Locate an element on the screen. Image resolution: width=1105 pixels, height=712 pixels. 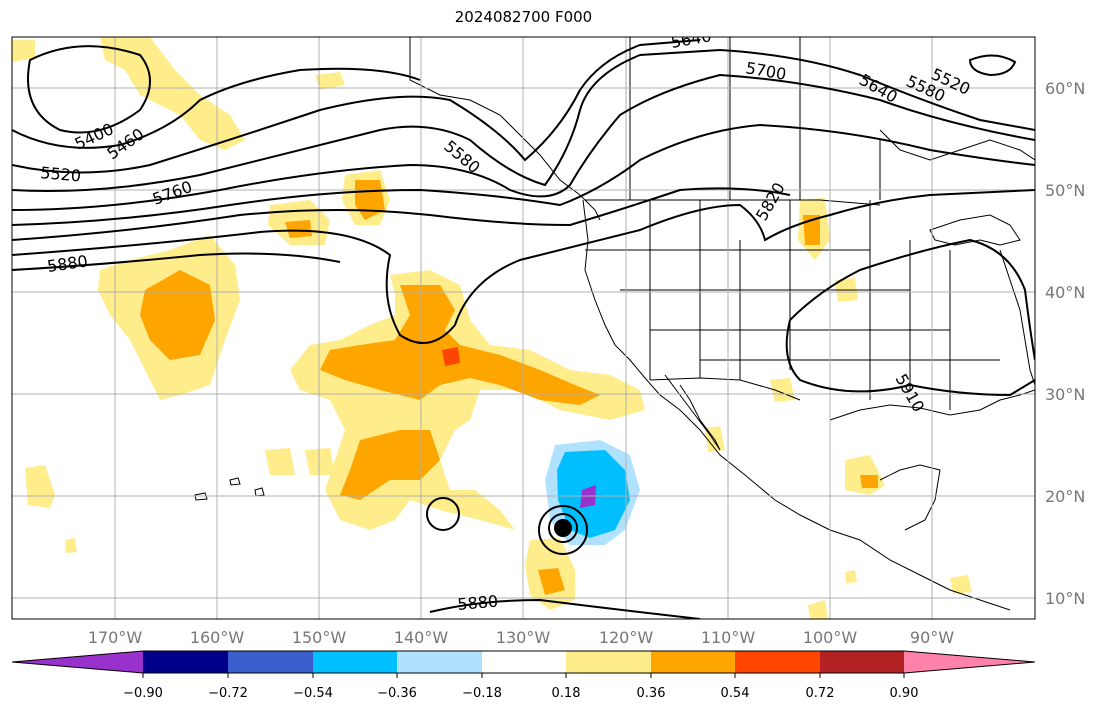
colorbar-label-7: 0.54 is located at coordinates (735, 693).